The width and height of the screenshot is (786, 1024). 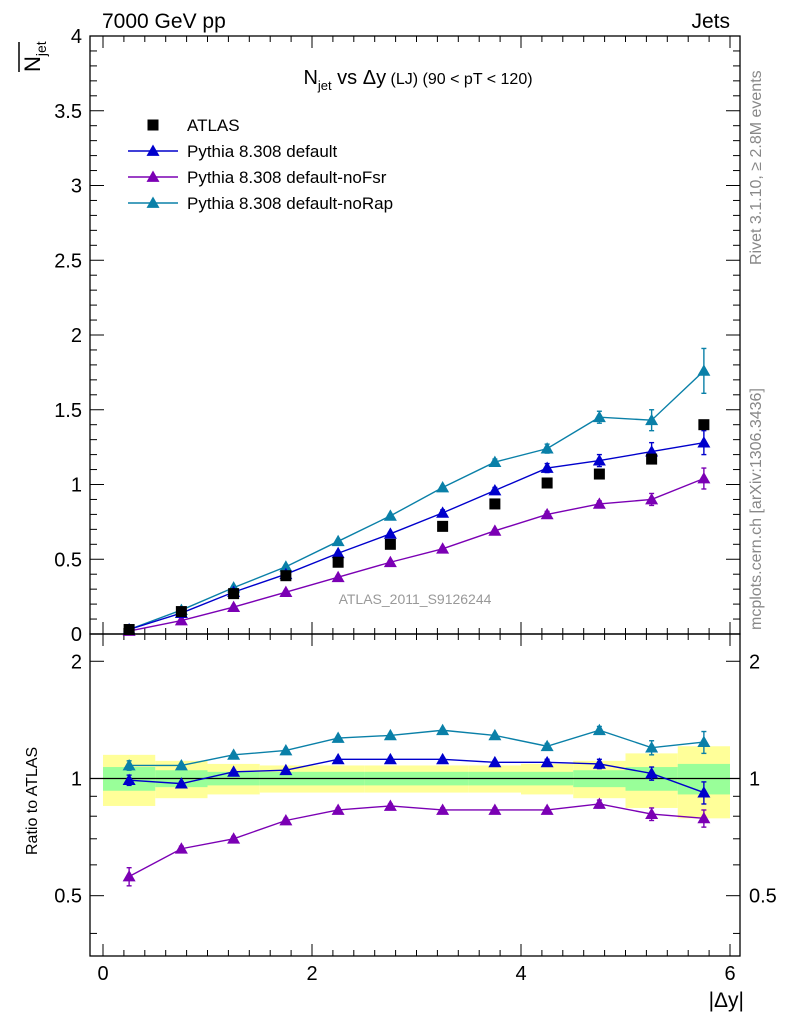 I want to click on chart-title: Njet vs Δy (LJ) (90 < pT < 120), so click(x=417, y=80).